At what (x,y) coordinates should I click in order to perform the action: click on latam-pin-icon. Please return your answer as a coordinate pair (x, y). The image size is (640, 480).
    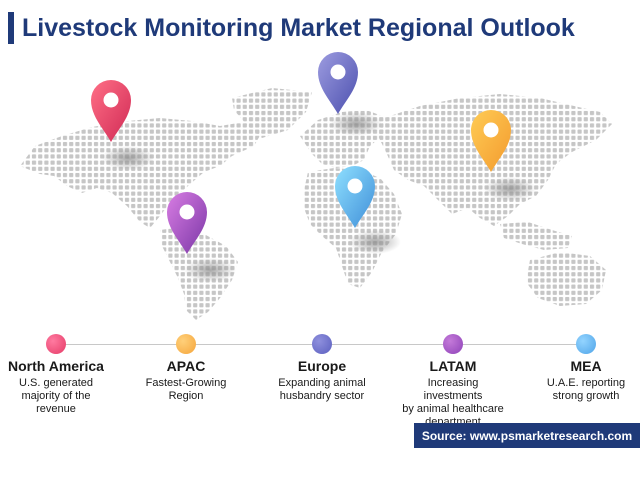
    Looking at the image, I should click on (187, 223).